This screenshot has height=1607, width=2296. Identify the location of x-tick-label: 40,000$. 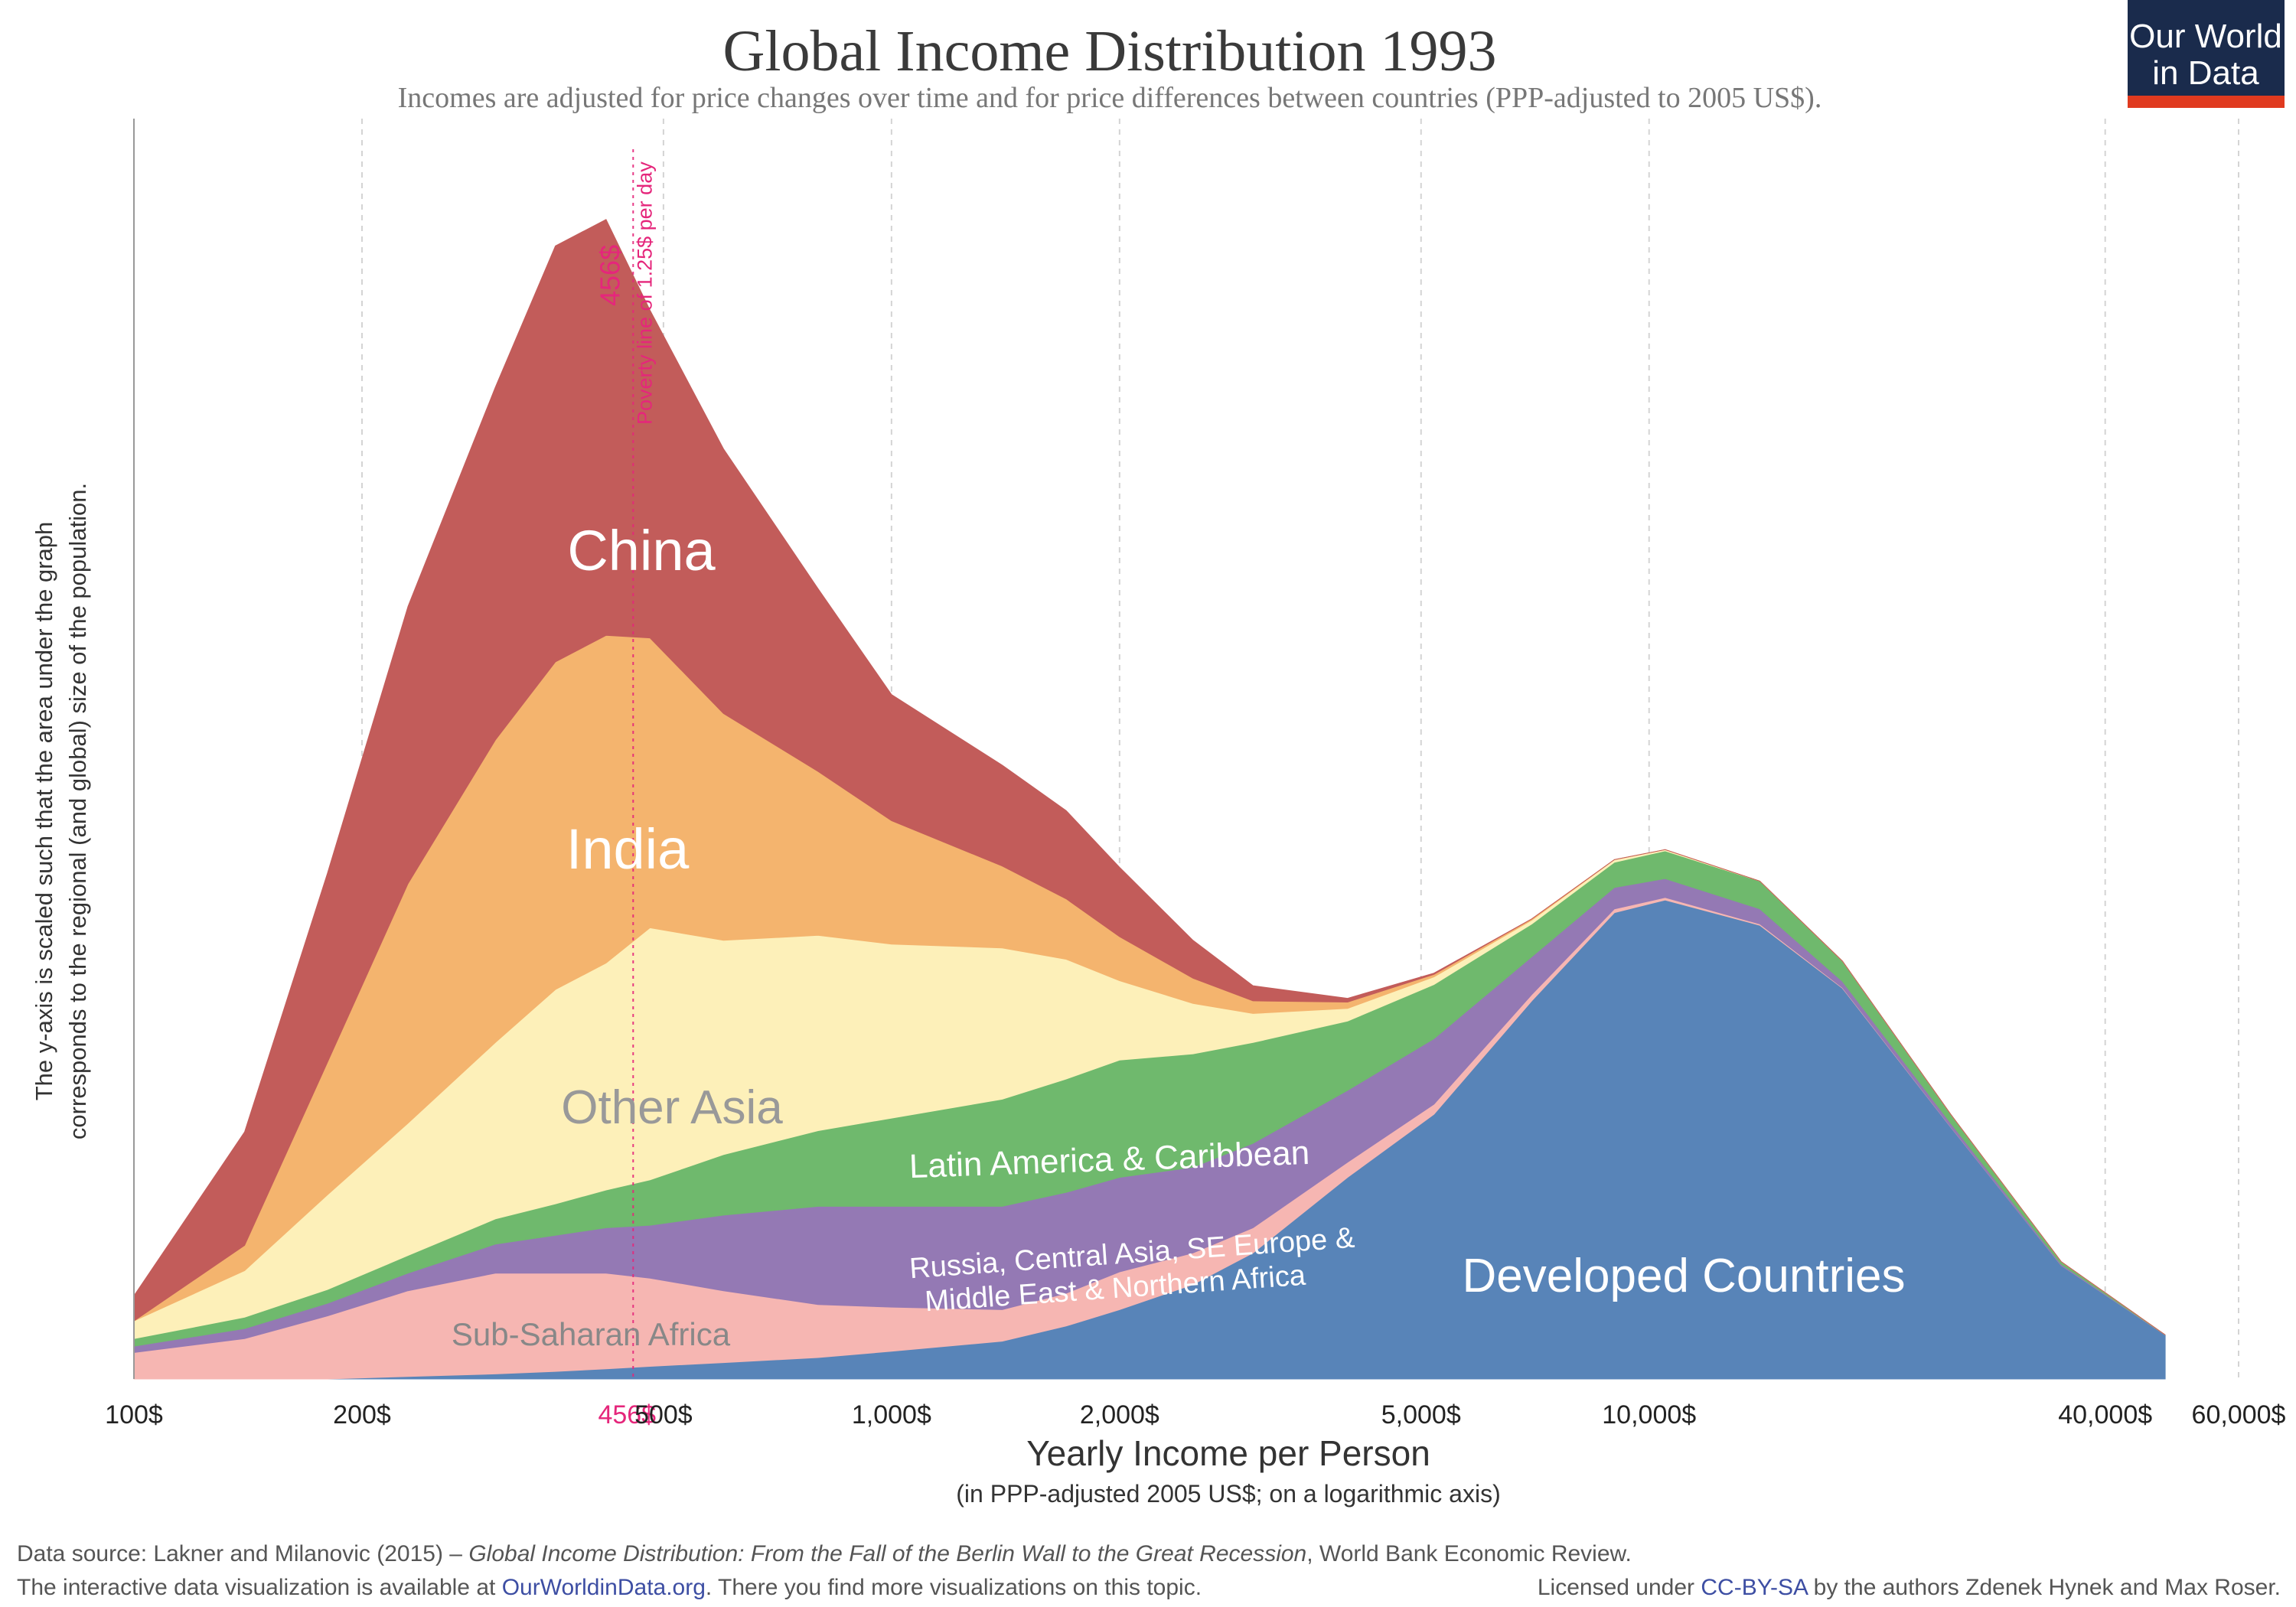
(2105, 1414).